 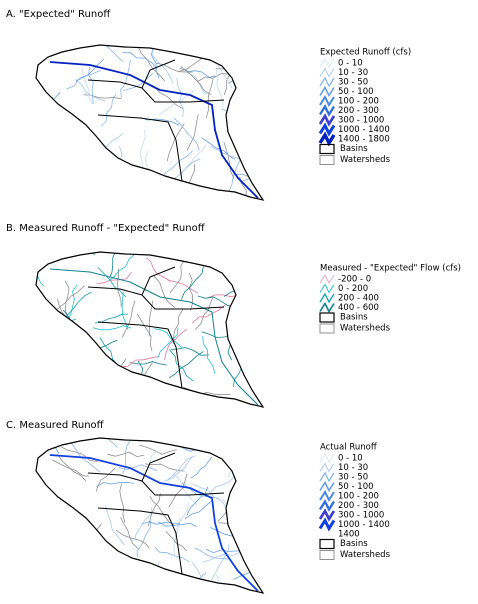 What do you see at coordinates (354, 149) in the screenshot?
I see `legend-label: Basins` at bounding box center [354, 149].